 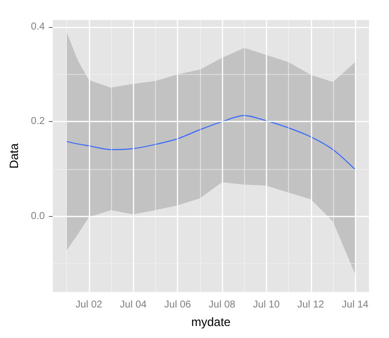 What do you see at coordinates (38, 122) in the screenshot?
I see `y-tick-label: 0.2` at bounding box center [38, 122].